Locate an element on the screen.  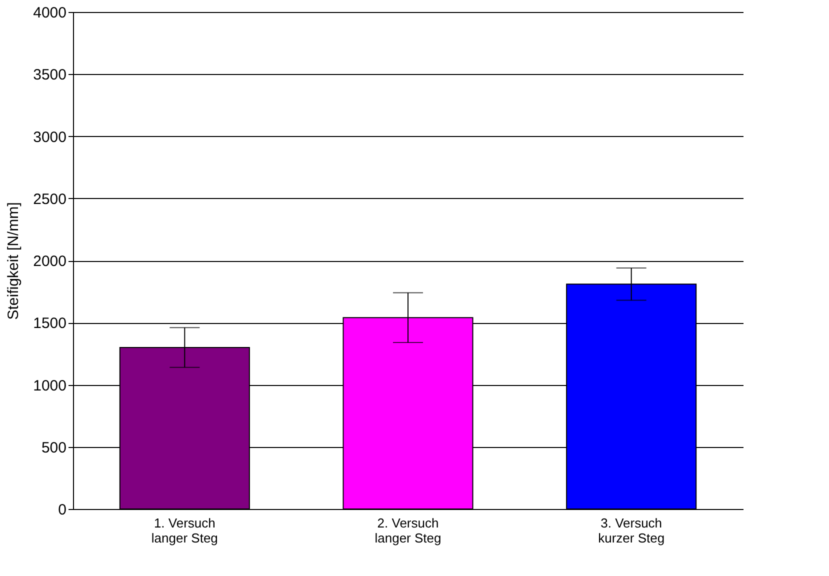
y-tick-label: 2500 is located at coordinates (49, 199).